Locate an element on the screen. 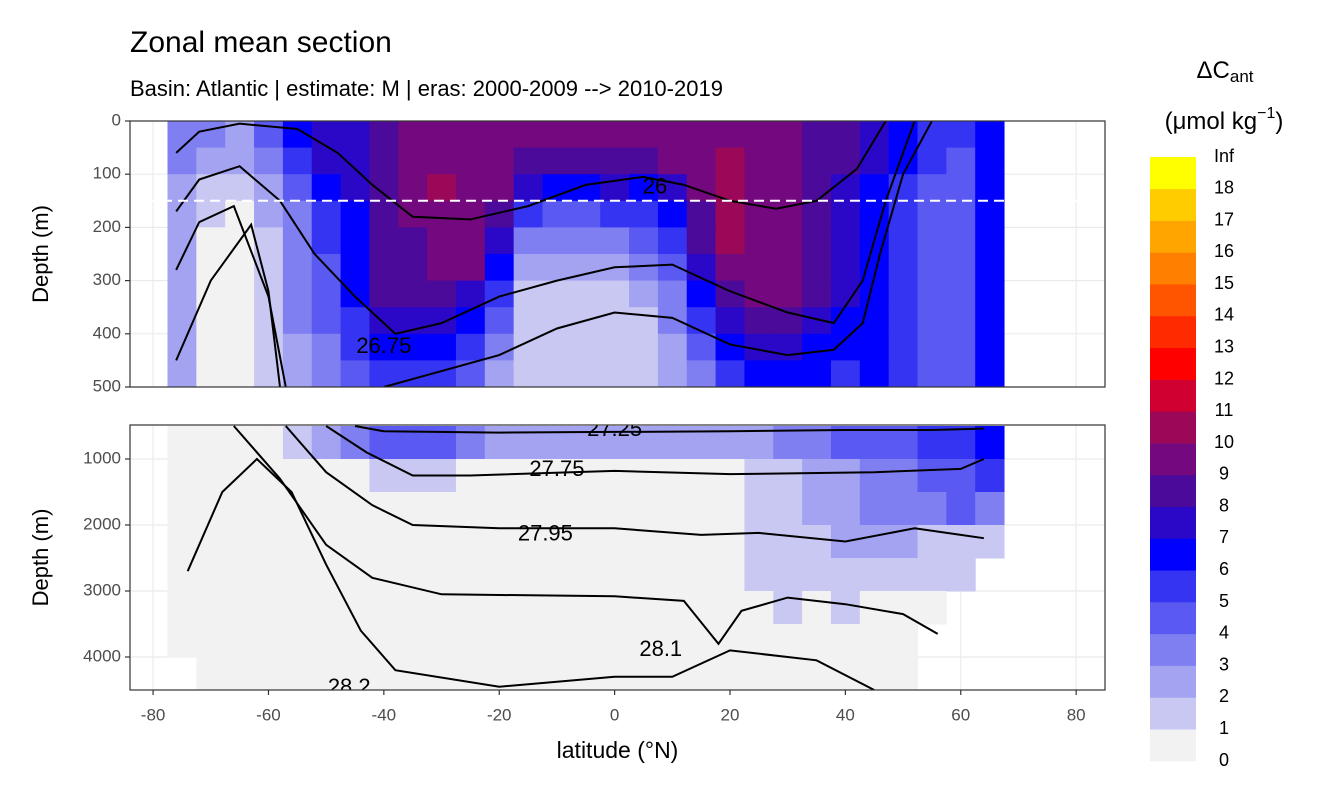 The width and height of the screenshot is (1344, 806). contour-label: 27.95 is located at coordinates (545, 533).